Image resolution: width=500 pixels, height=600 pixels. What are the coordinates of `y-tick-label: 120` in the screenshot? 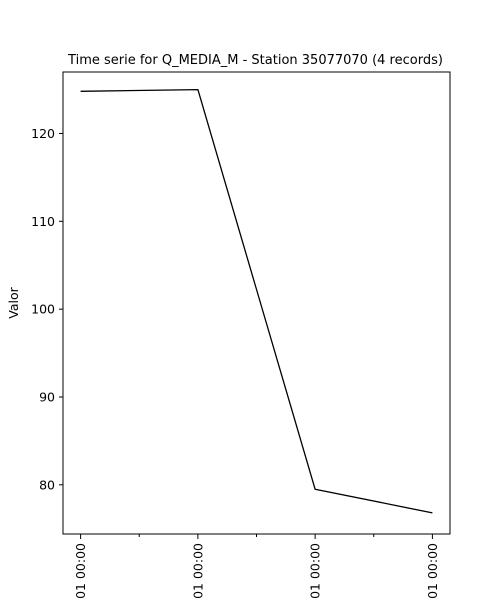 It's located at (43, 133).